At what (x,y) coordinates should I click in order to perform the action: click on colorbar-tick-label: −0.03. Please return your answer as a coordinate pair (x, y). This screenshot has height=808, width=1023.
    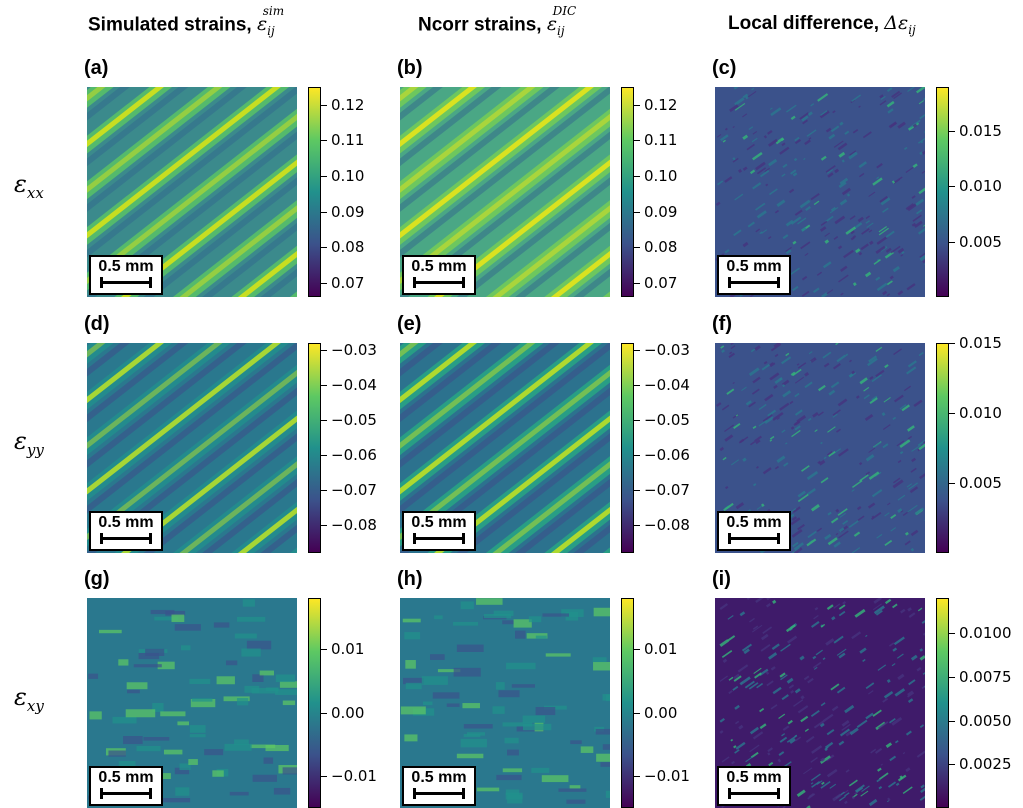
    Looking at the image, I should click on (667, 350).